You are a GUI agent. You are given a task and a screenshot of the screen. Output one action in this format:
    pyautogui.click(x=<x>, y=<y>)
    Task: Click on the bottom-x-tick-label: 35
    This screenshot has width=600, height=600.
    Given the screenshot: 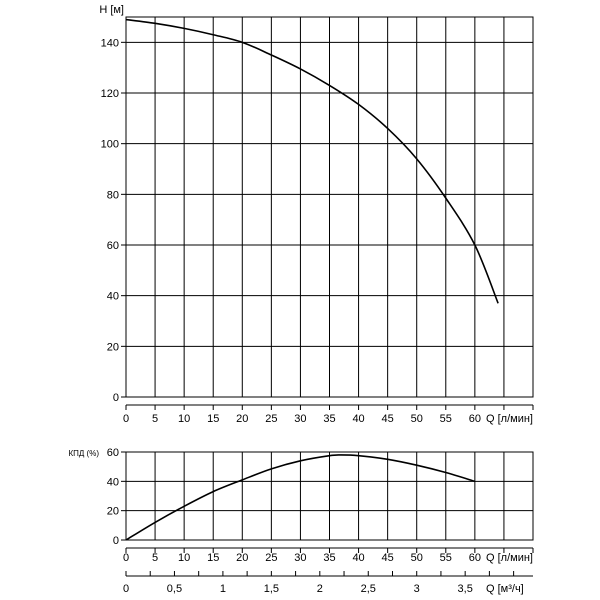 What is the action you would take?
    pyautogui.click(x=329, y=558)
    